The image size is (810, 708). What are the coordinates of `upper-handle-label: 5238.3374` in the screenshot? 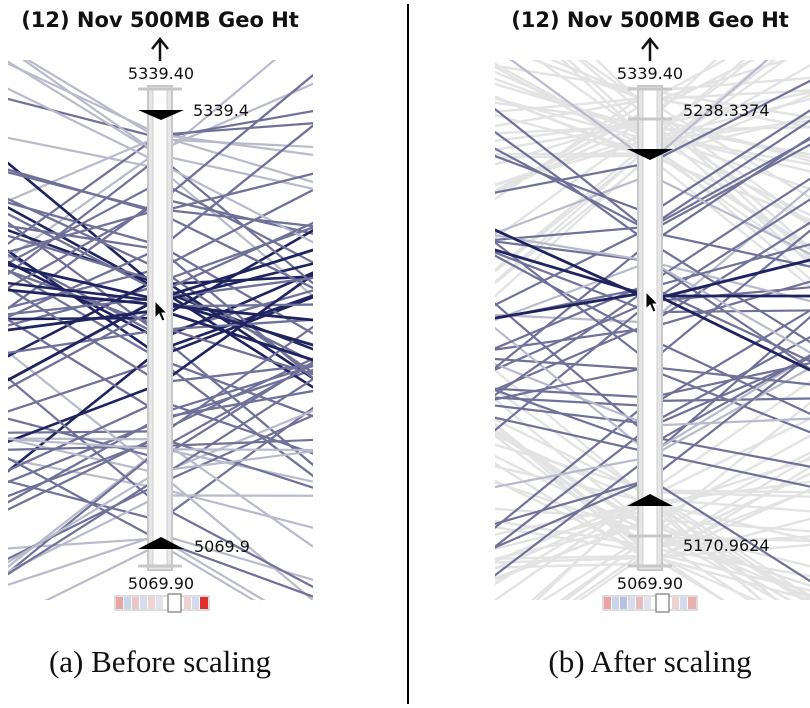 It's located at (726, 110).